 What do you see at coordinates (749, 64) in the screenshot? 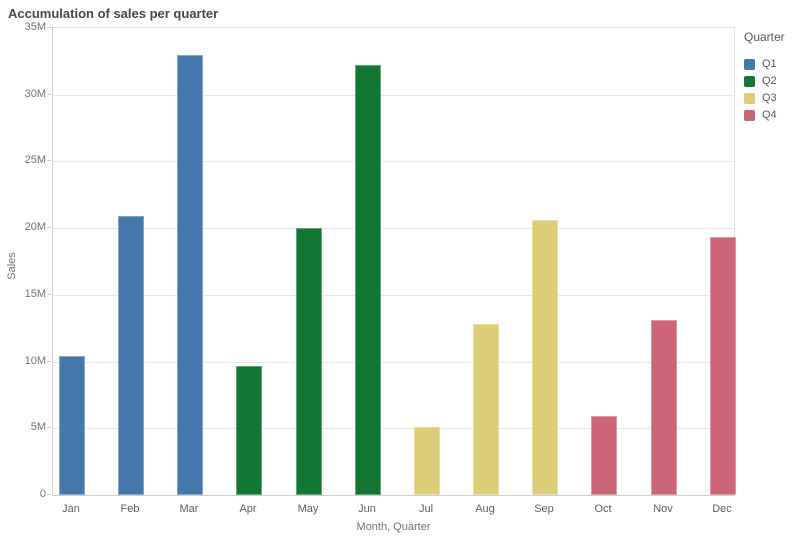
I see `legend-swatch-q1` at bounding box center [749, 64].